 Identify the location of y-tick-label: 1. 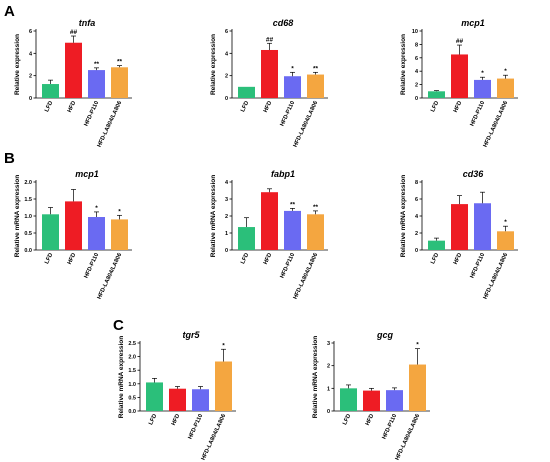
(328, 389).